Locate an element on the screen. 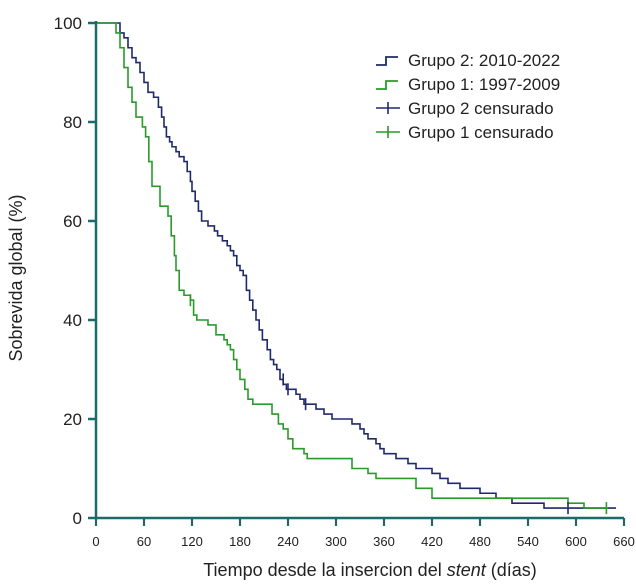 This screenshot has width=636, height=584. x-tick-label: 420 is located at coordinates (432, 541).